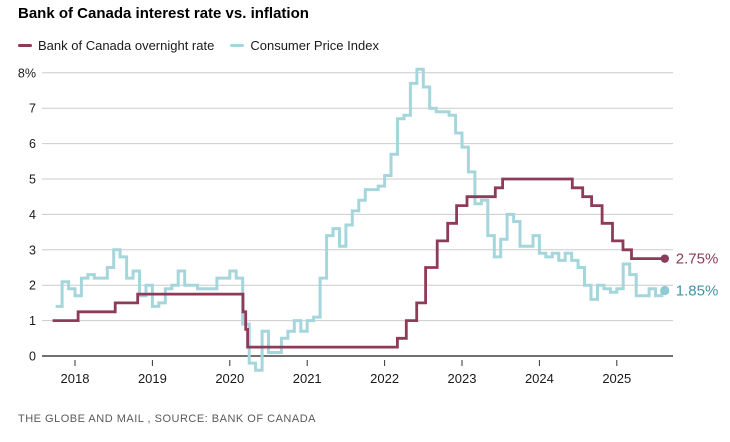 This screenshot has height=442, width=730. Describe the element at coordinates (152, 378) in the screenshot. I see `x-tick-label: 2019` at that location.